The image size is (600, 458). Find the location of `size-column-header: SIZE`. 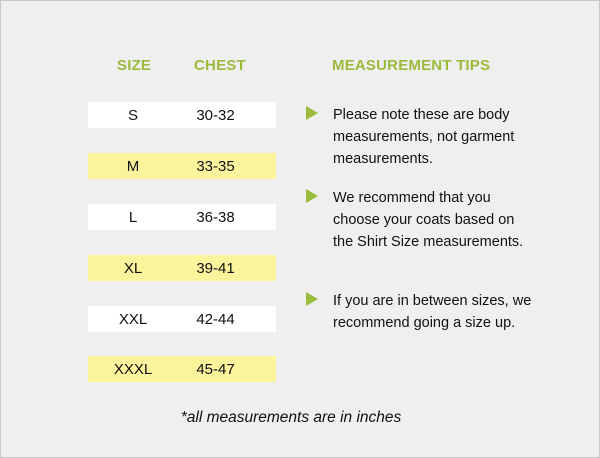

size-column-header: SIZE is located at coordinates (134, 65).